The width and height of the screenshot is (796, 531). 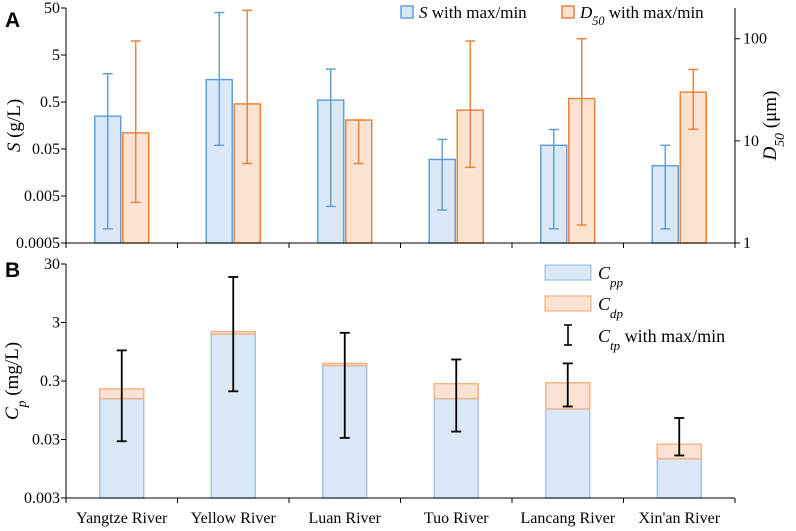 I want to click on y-axis-label-right-a: D50 (μm), so click(x=773, y=126).